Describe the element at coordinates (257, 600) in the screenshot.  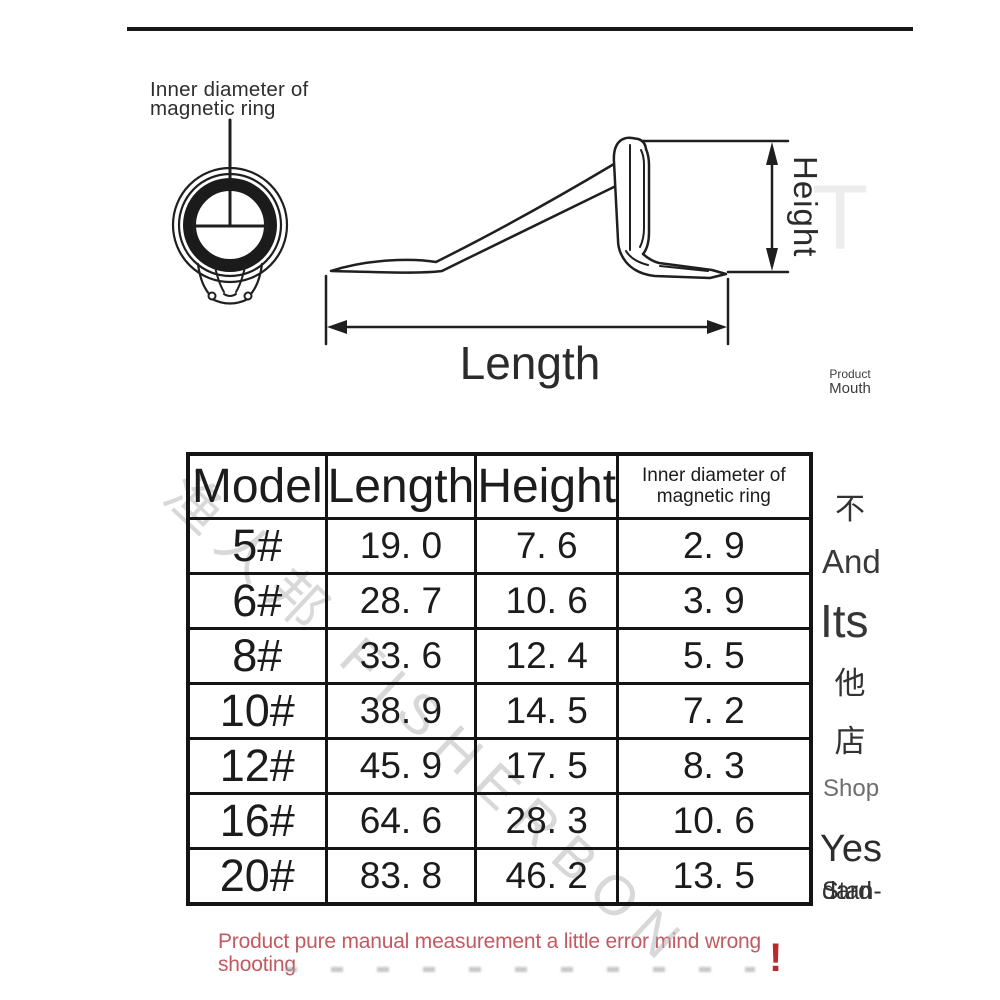
I see `cell-model: 6#` at that location.